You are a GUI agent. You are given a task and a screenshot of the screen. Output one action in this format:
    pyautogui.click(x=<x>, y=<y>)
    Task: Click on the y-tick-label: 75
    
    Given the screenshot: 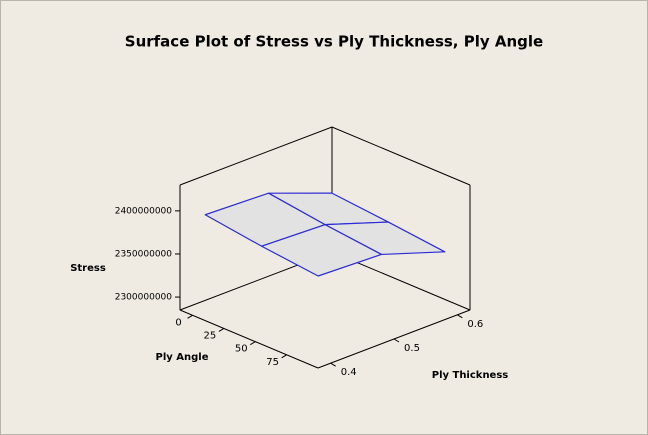 What is the action you would take?
    pyautogui.click(x=272, y=362)
    